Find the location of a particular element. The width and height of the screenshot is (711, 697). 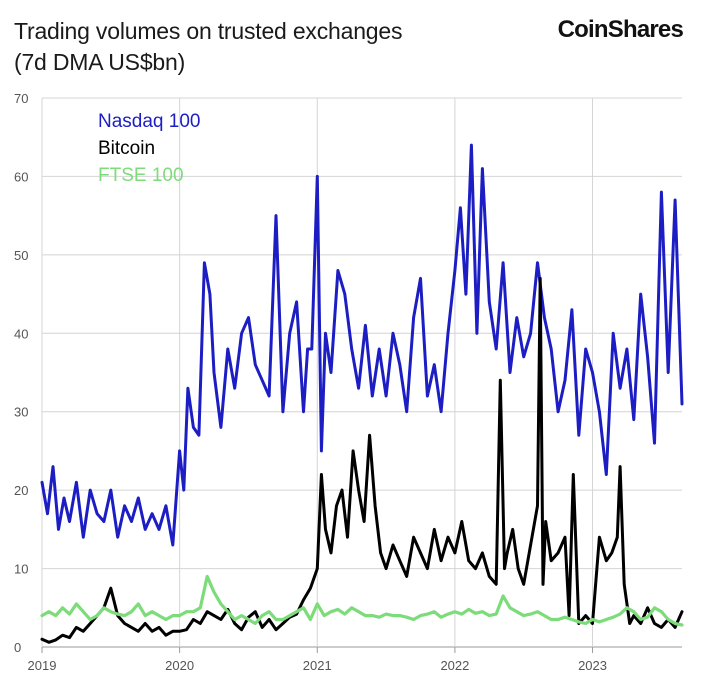

legend: Nasdaq 100 Bitcoin FTSE 100 is located at coordinates (149, 148).